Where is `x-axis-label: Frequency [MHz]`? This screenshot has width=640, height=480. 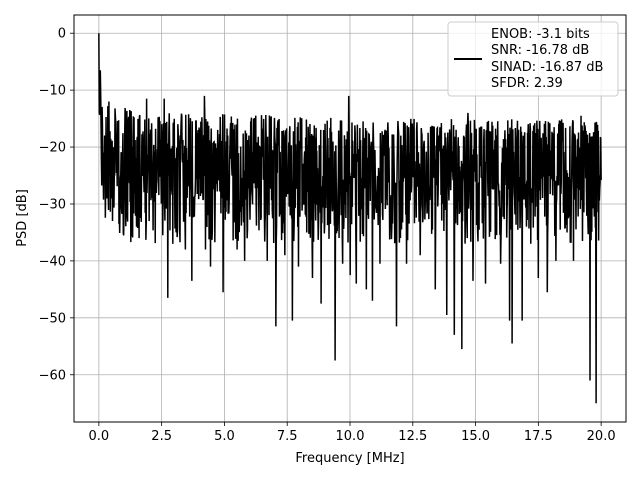 x-axis-label: Frequency [MHz] is located at coordinates (349, 458).